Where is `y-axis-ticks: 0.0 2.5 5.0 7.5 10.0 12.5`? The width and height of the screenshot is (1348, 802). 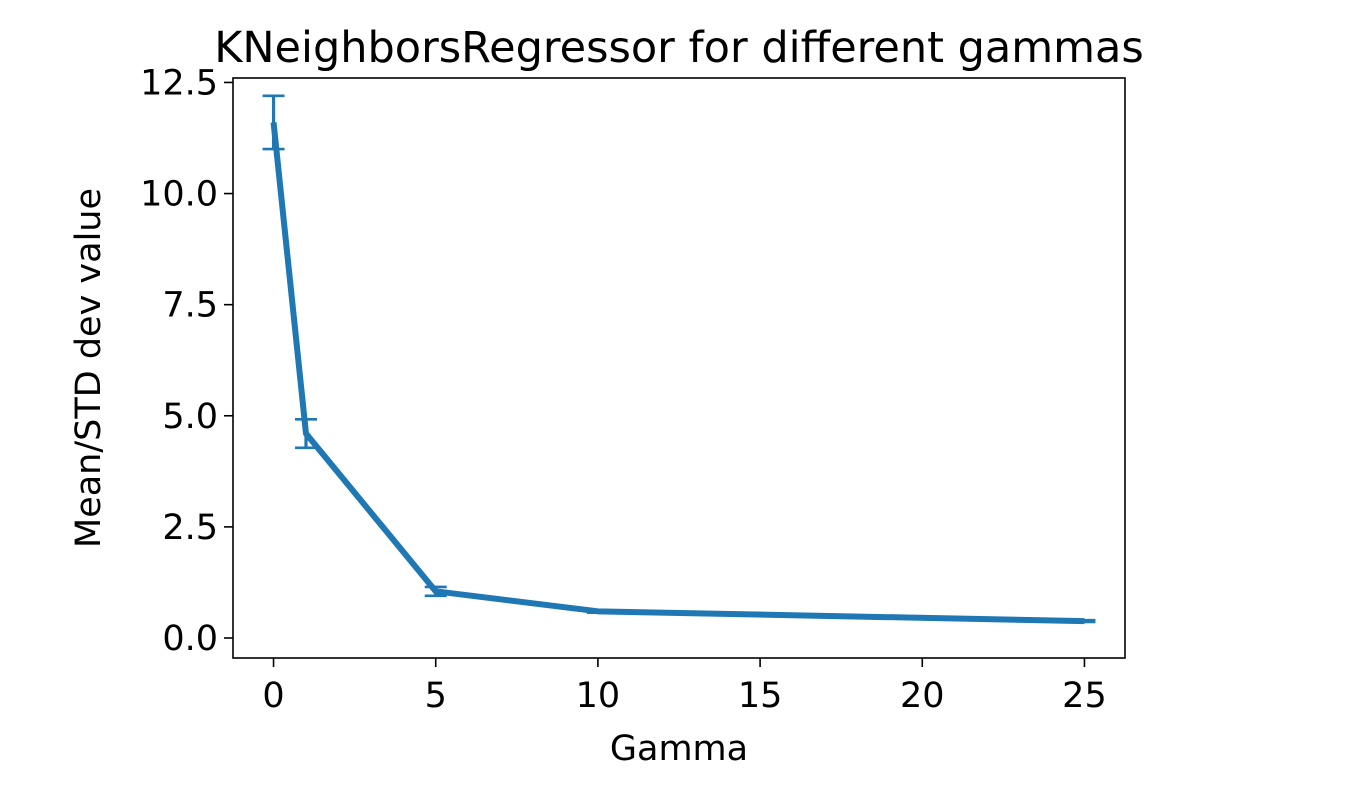 y-axis-ticks: 0.0 2.5 5.0 7.5 10.0 12.5 is located at coordinates (186, 361).